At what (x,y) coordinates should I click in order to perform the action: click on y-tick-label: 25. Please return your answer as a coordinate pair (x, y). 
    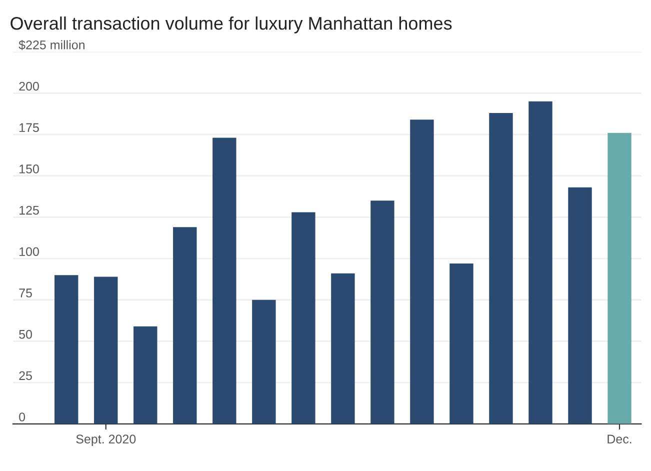
    Looking at the image, I should click on (25, 375).